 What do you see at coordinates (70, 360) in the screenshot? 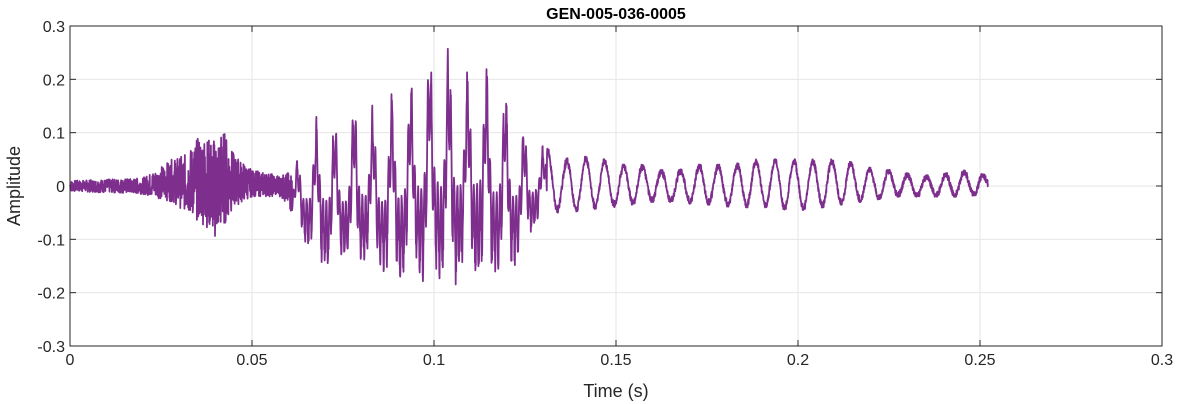
I see `x-tick-label: 0` at bounding box center [70, 360].